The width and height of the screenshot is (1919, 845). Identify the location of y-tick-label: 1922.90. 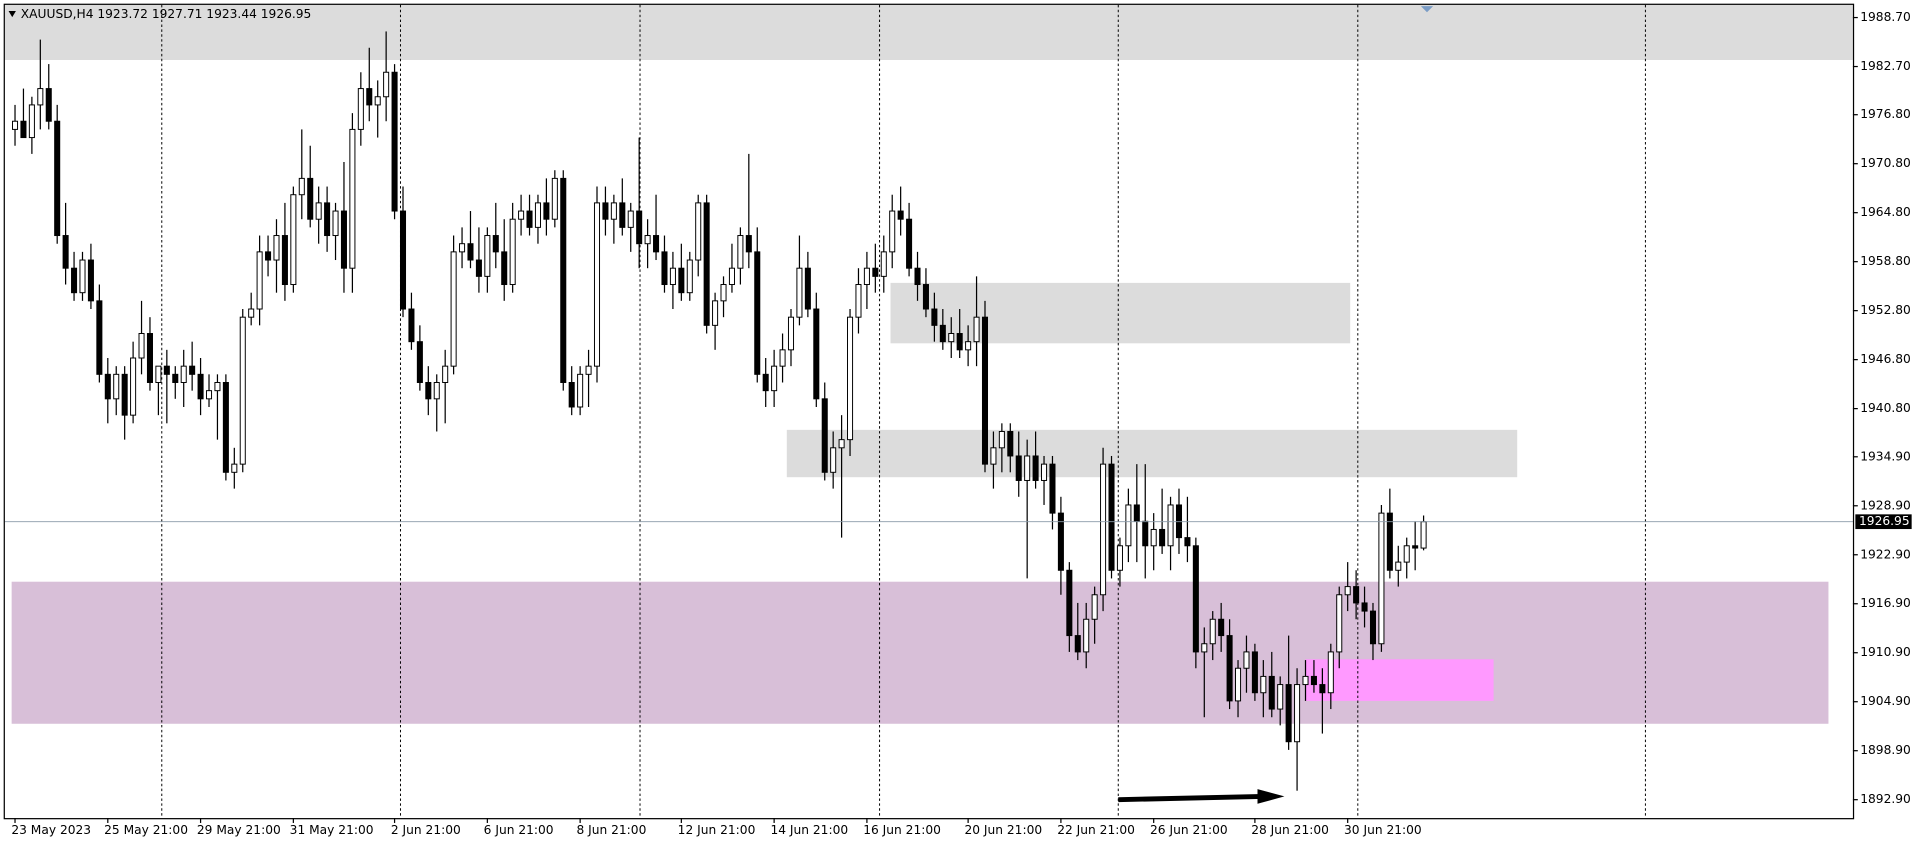
(1885, 554).